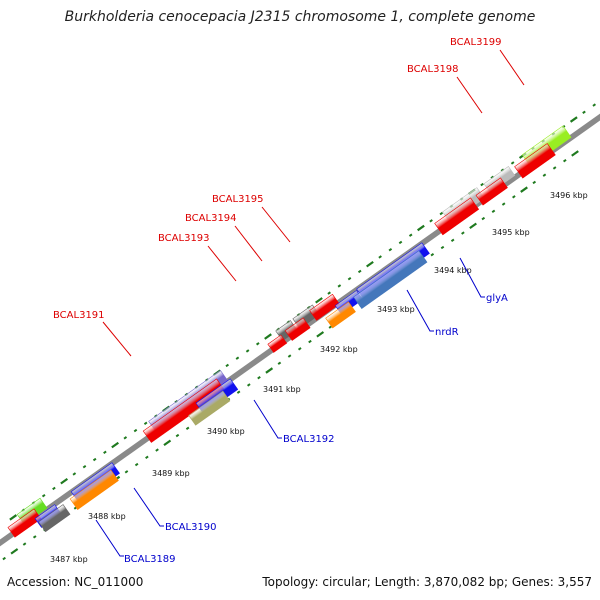 Image resolution: width=600 pixels, height=600 pixels. Describe the element at coordinates (211, 218) in the screenshot. I see `gene-label: BCAL3194` at that location.